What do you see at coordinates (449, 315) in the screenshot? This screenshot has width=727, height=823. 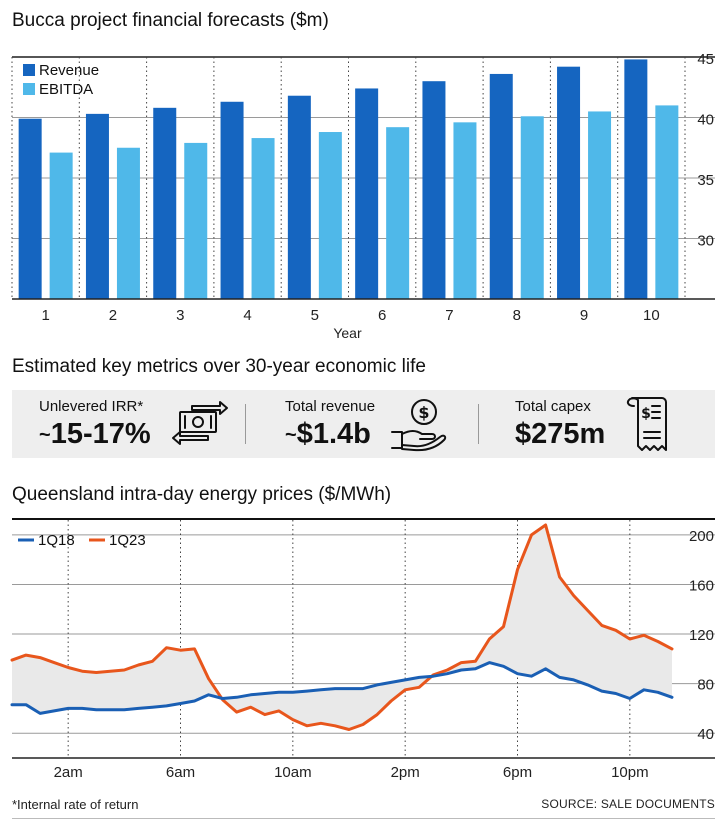 I see `bar-x-tick-label: 7` at bounding box center [449, 315].